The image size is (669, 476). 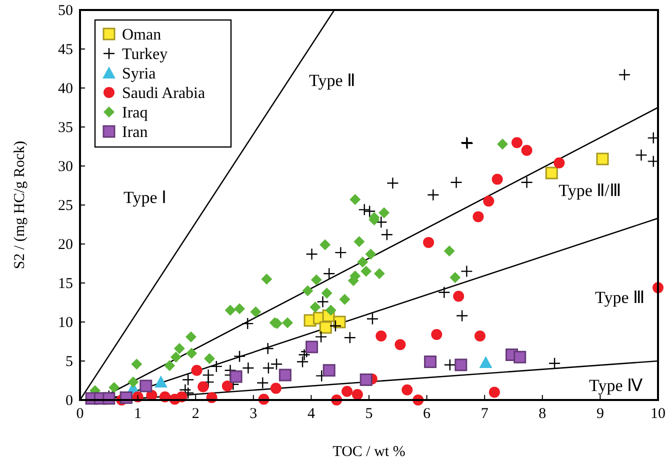 What do you see at coordinates (65, 284) in the screenshot?
I see `y-tick-label: 15` at bounding box center [65, 284].